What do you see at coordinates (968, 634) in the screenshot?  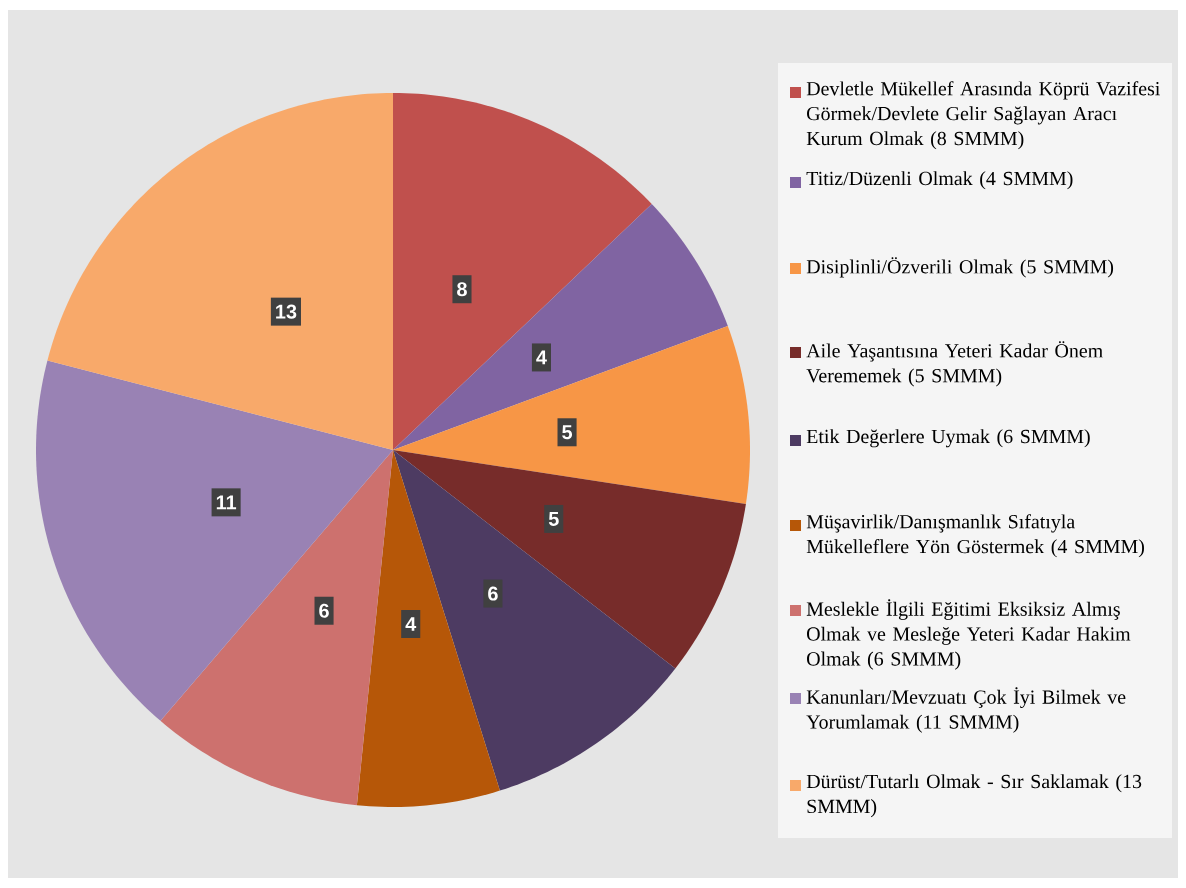 I see `legend-label: Meslekle İlgili Eğitimi Eksiksiz Almış Olmak ve Mesleğe Yeteri Kadar Hakim Olmak (6 SMMM)` at bounding box center [968, 634].